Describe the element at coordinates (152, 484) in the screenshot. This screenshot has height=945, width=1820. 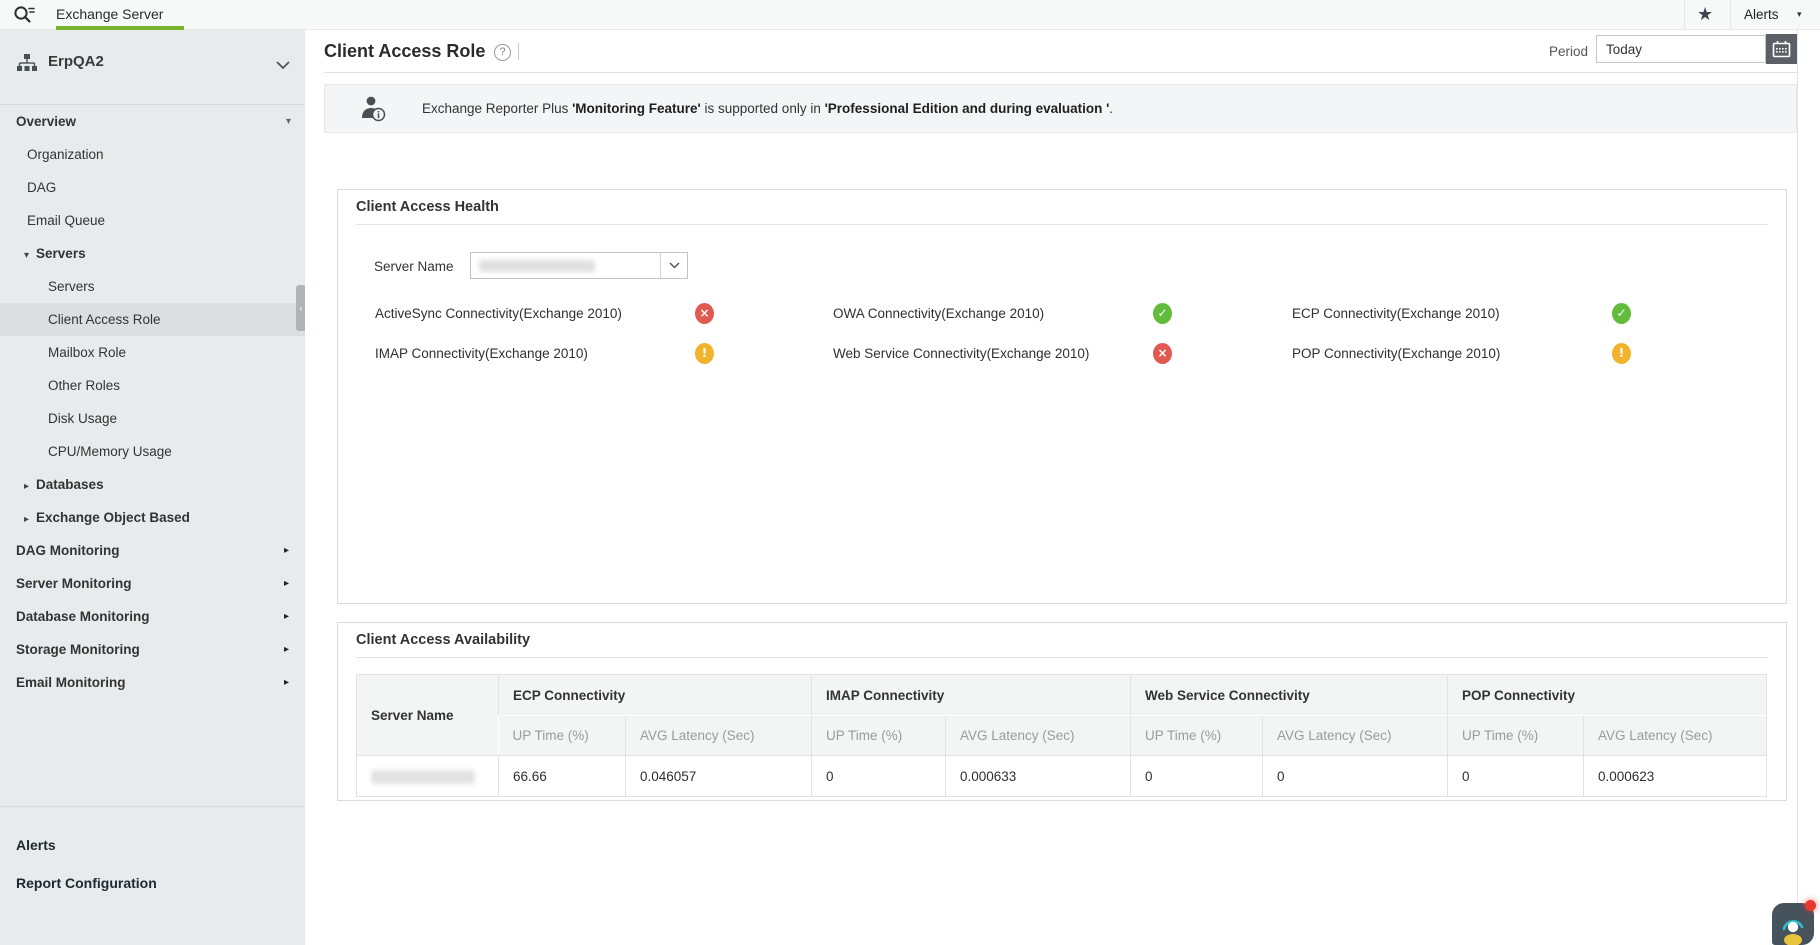
I see `sidebar-item-databases: ▸ Databases` at that location.